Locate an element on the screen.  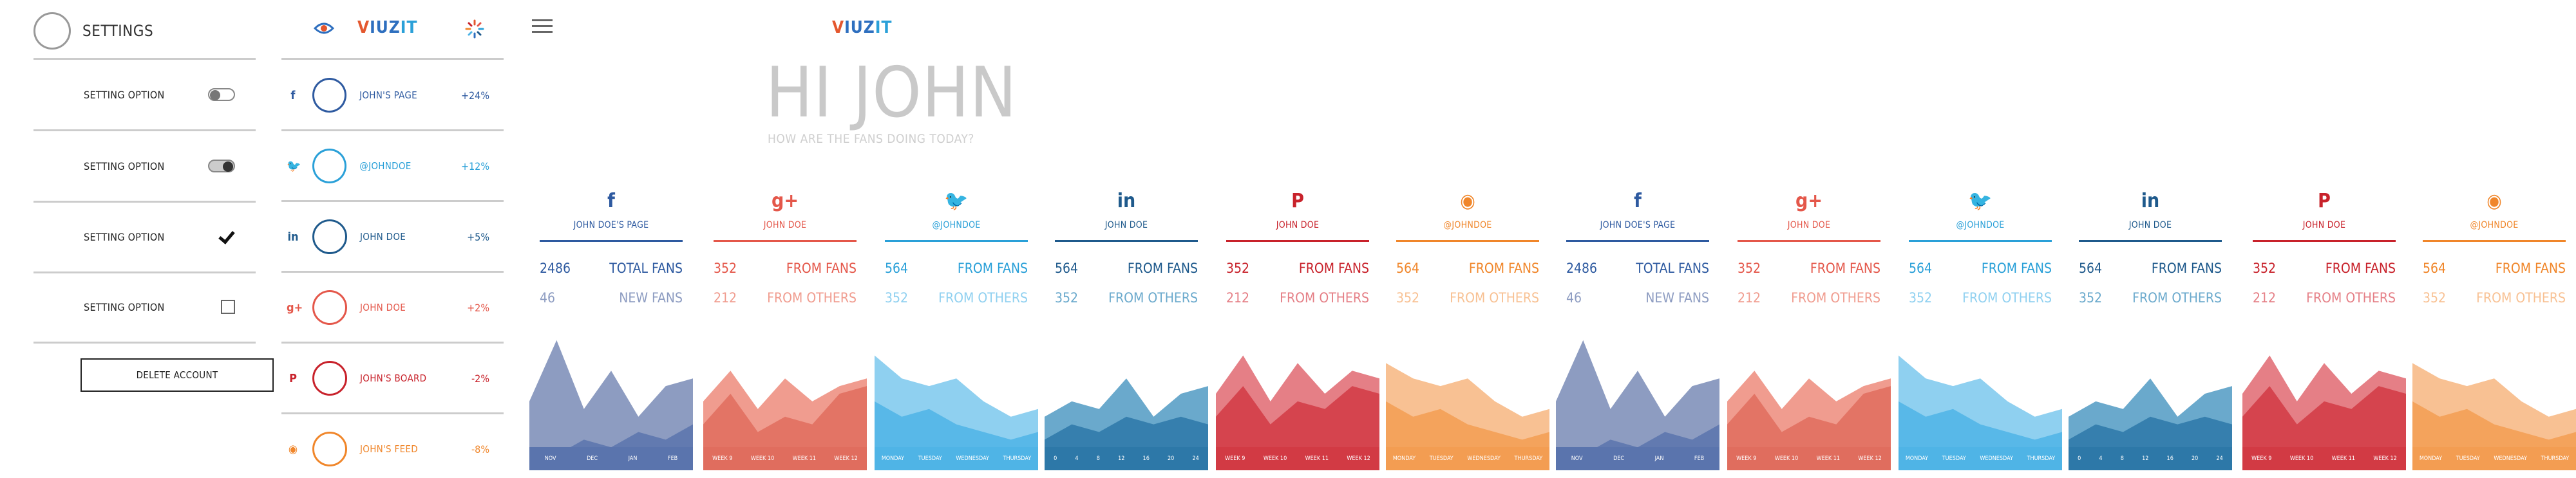
setting-row-1: SETTING OPTION is located at coordinates (144, 95).